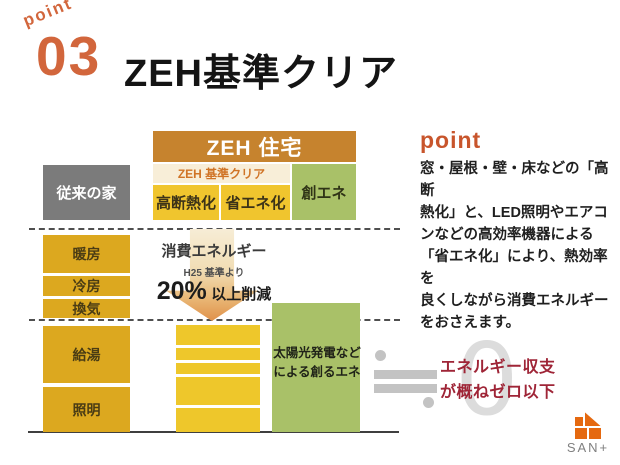  What do you see at coordinates (514, 180) in the screenshot?
I see `body-line: 窓・屋根・壁・床などの「高断` at bounding box center [514, 180].